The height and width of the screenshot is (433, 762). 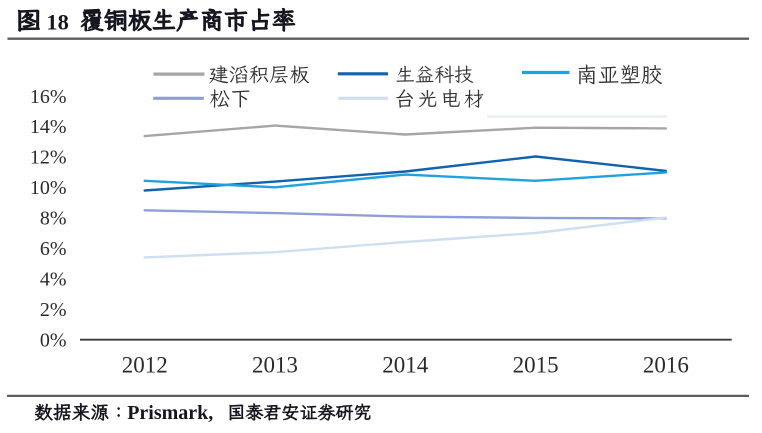 I want to click on svg-text: 12%, so click(x=48, y=158).